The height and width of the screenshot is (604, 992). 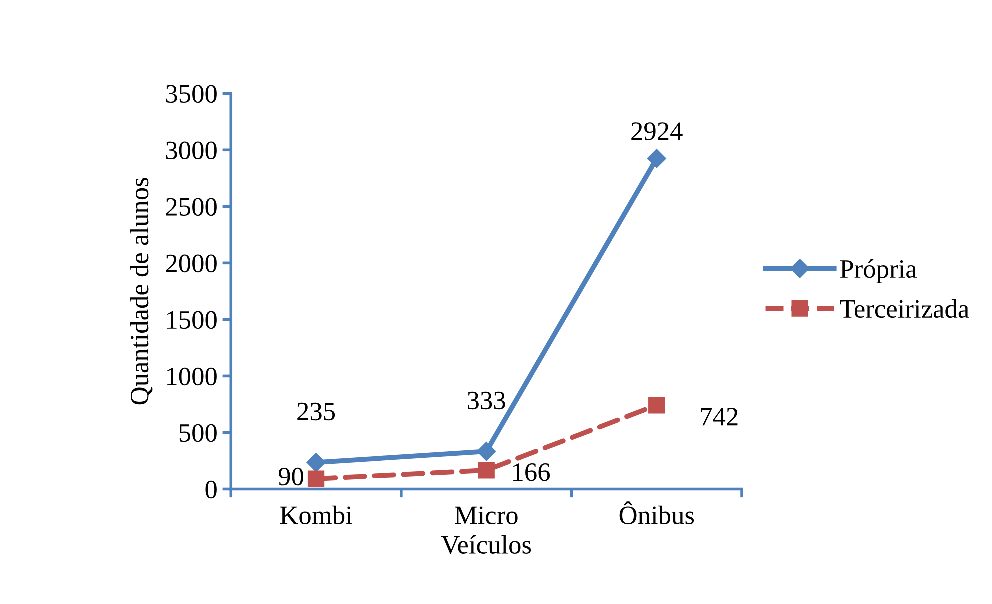 What do you see at coordinates (191, 207) in the screenshot?
I see `y-tick-label: 2500` at bounding box center [191, 207].